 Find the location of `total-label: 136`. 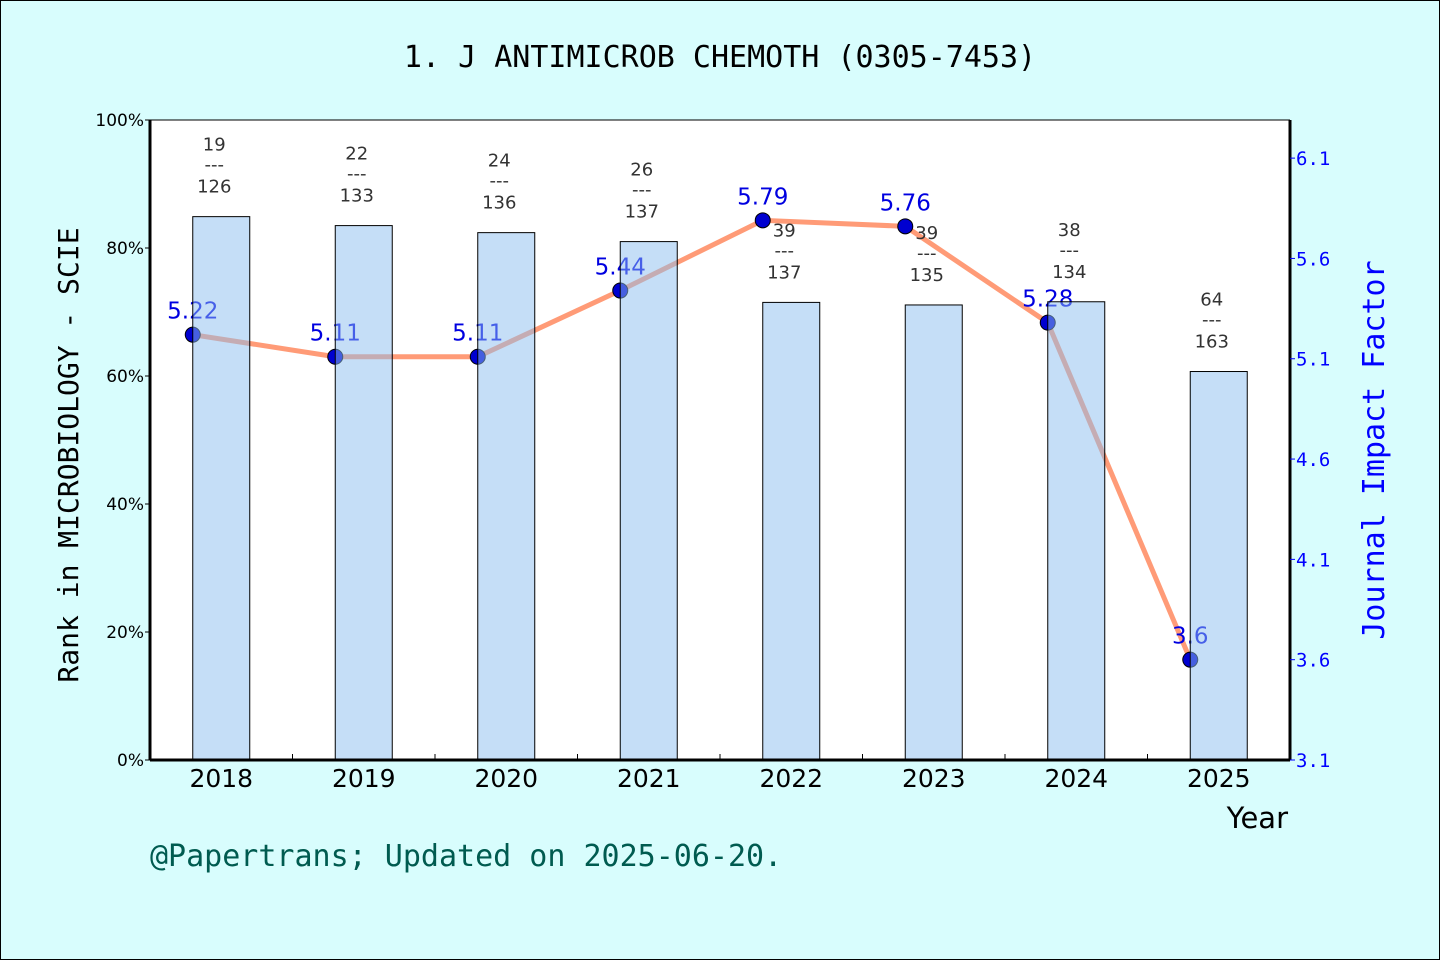

total-label: 136 is located at coordinates (499, 203).